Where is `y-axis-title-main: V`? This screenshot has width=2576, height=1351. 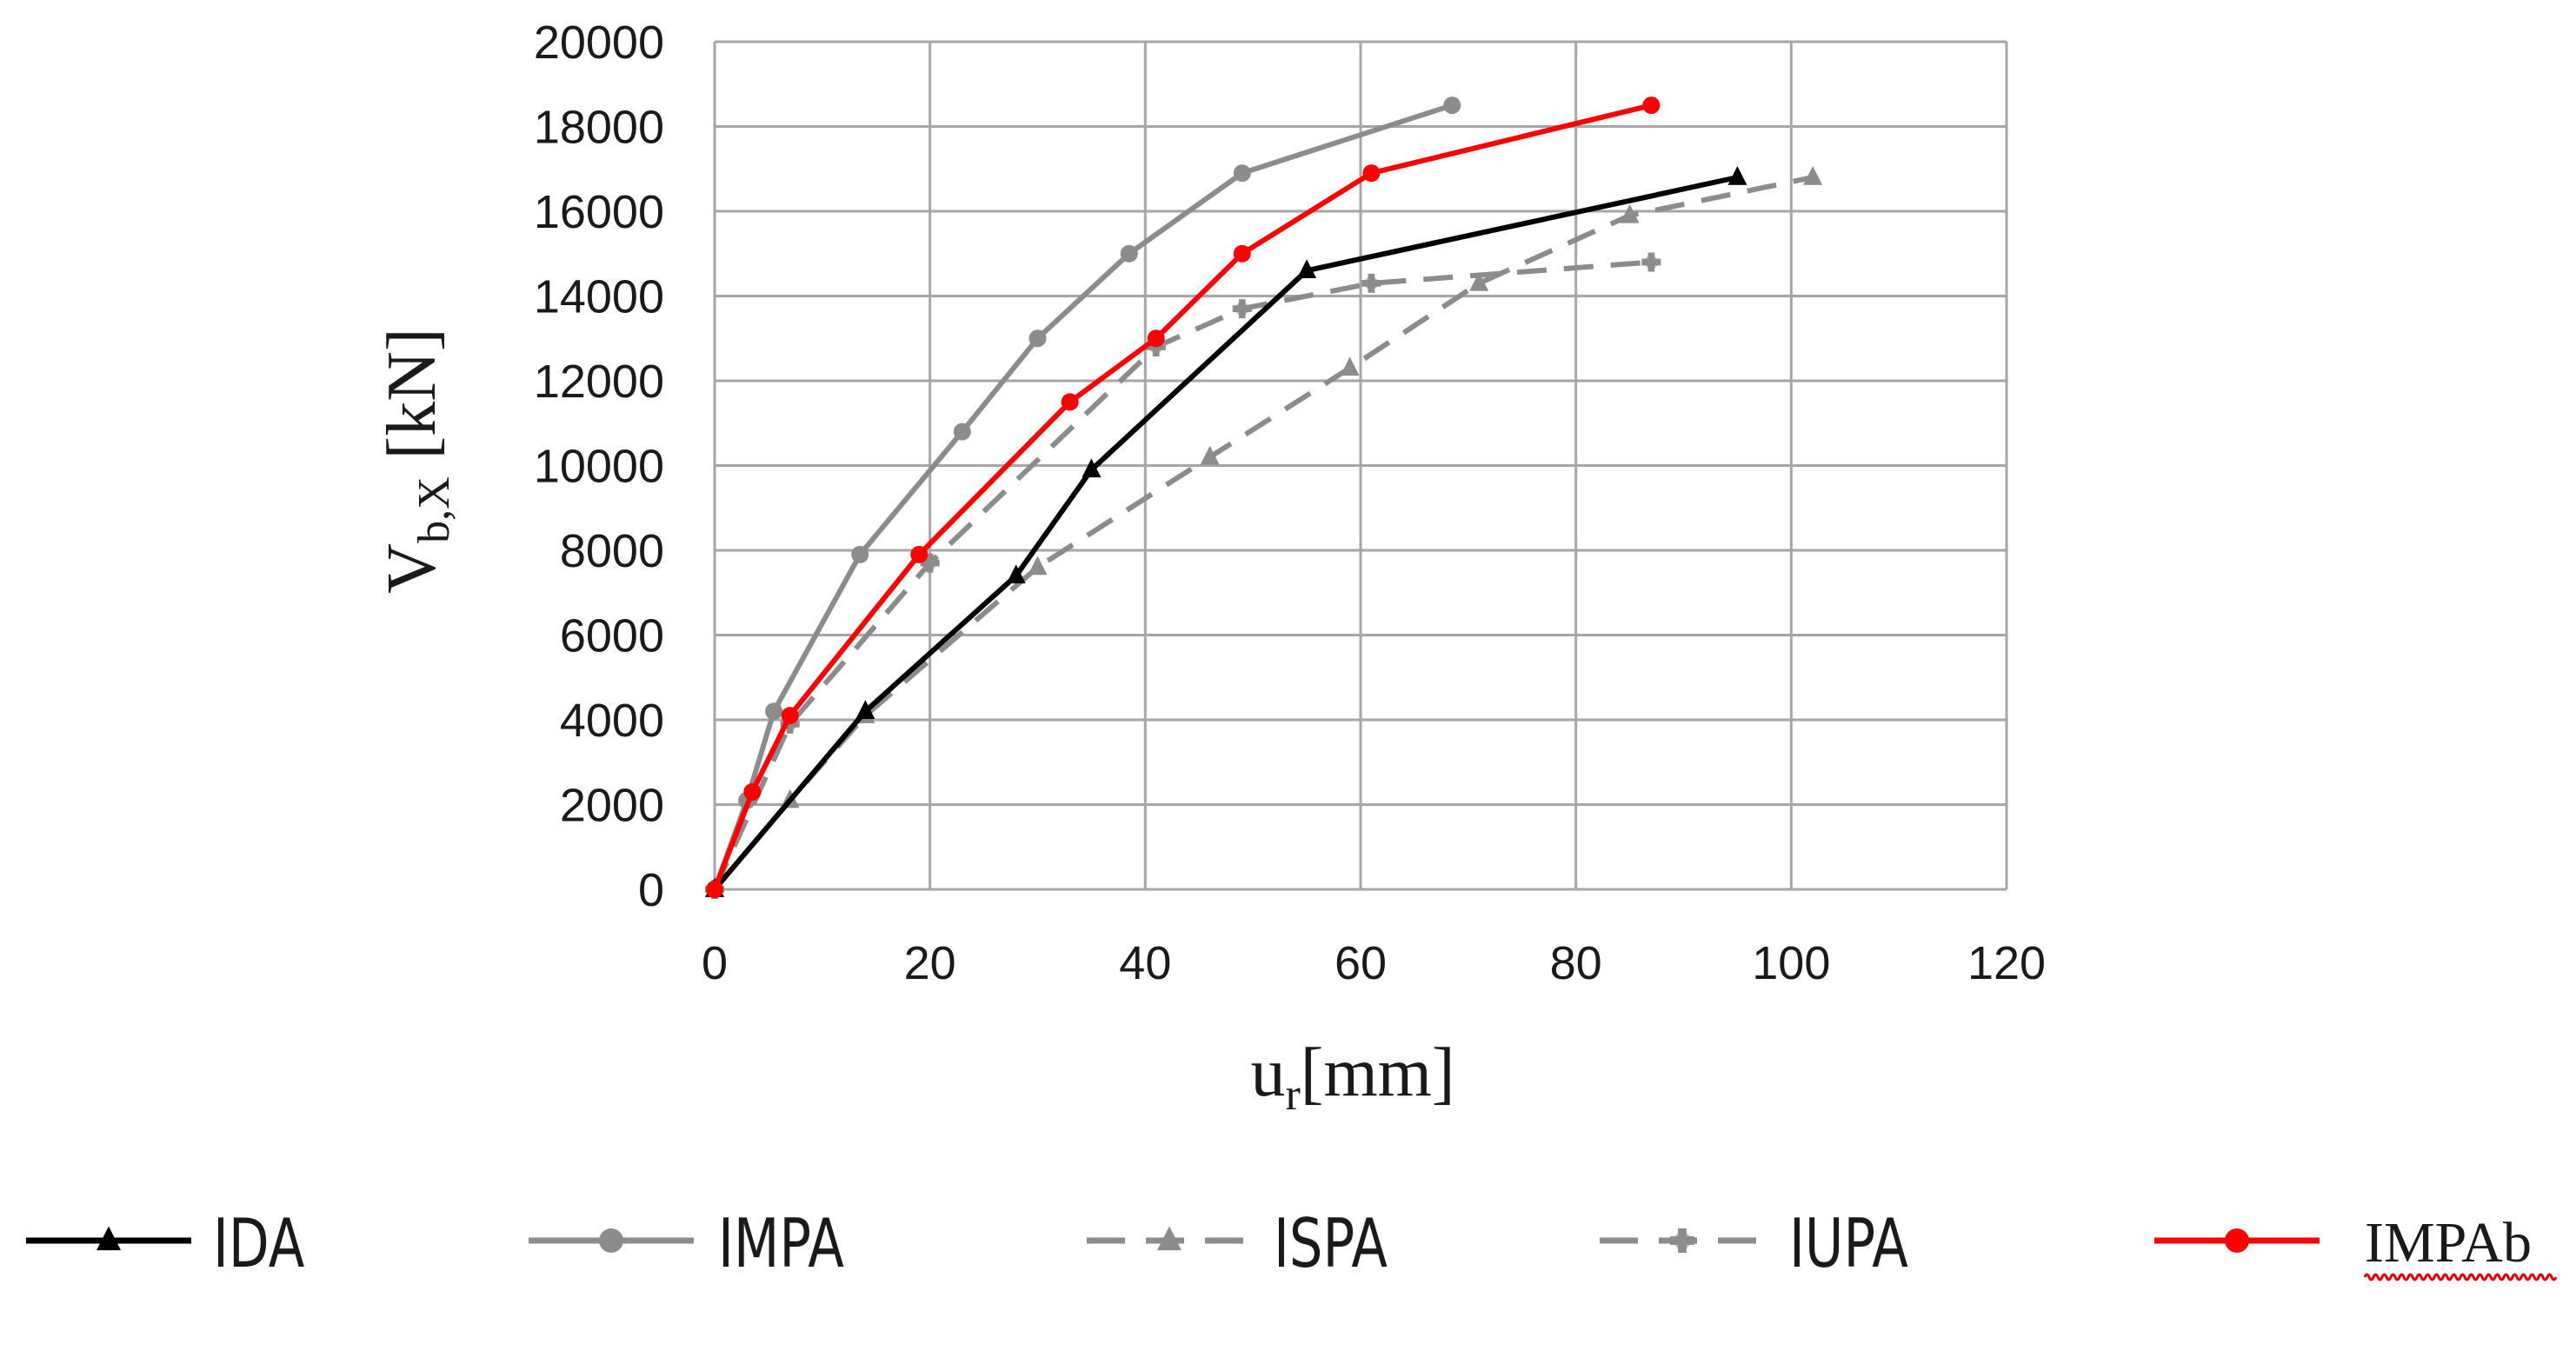 y-axis-title-main: V is located at coordinates (412, 568).